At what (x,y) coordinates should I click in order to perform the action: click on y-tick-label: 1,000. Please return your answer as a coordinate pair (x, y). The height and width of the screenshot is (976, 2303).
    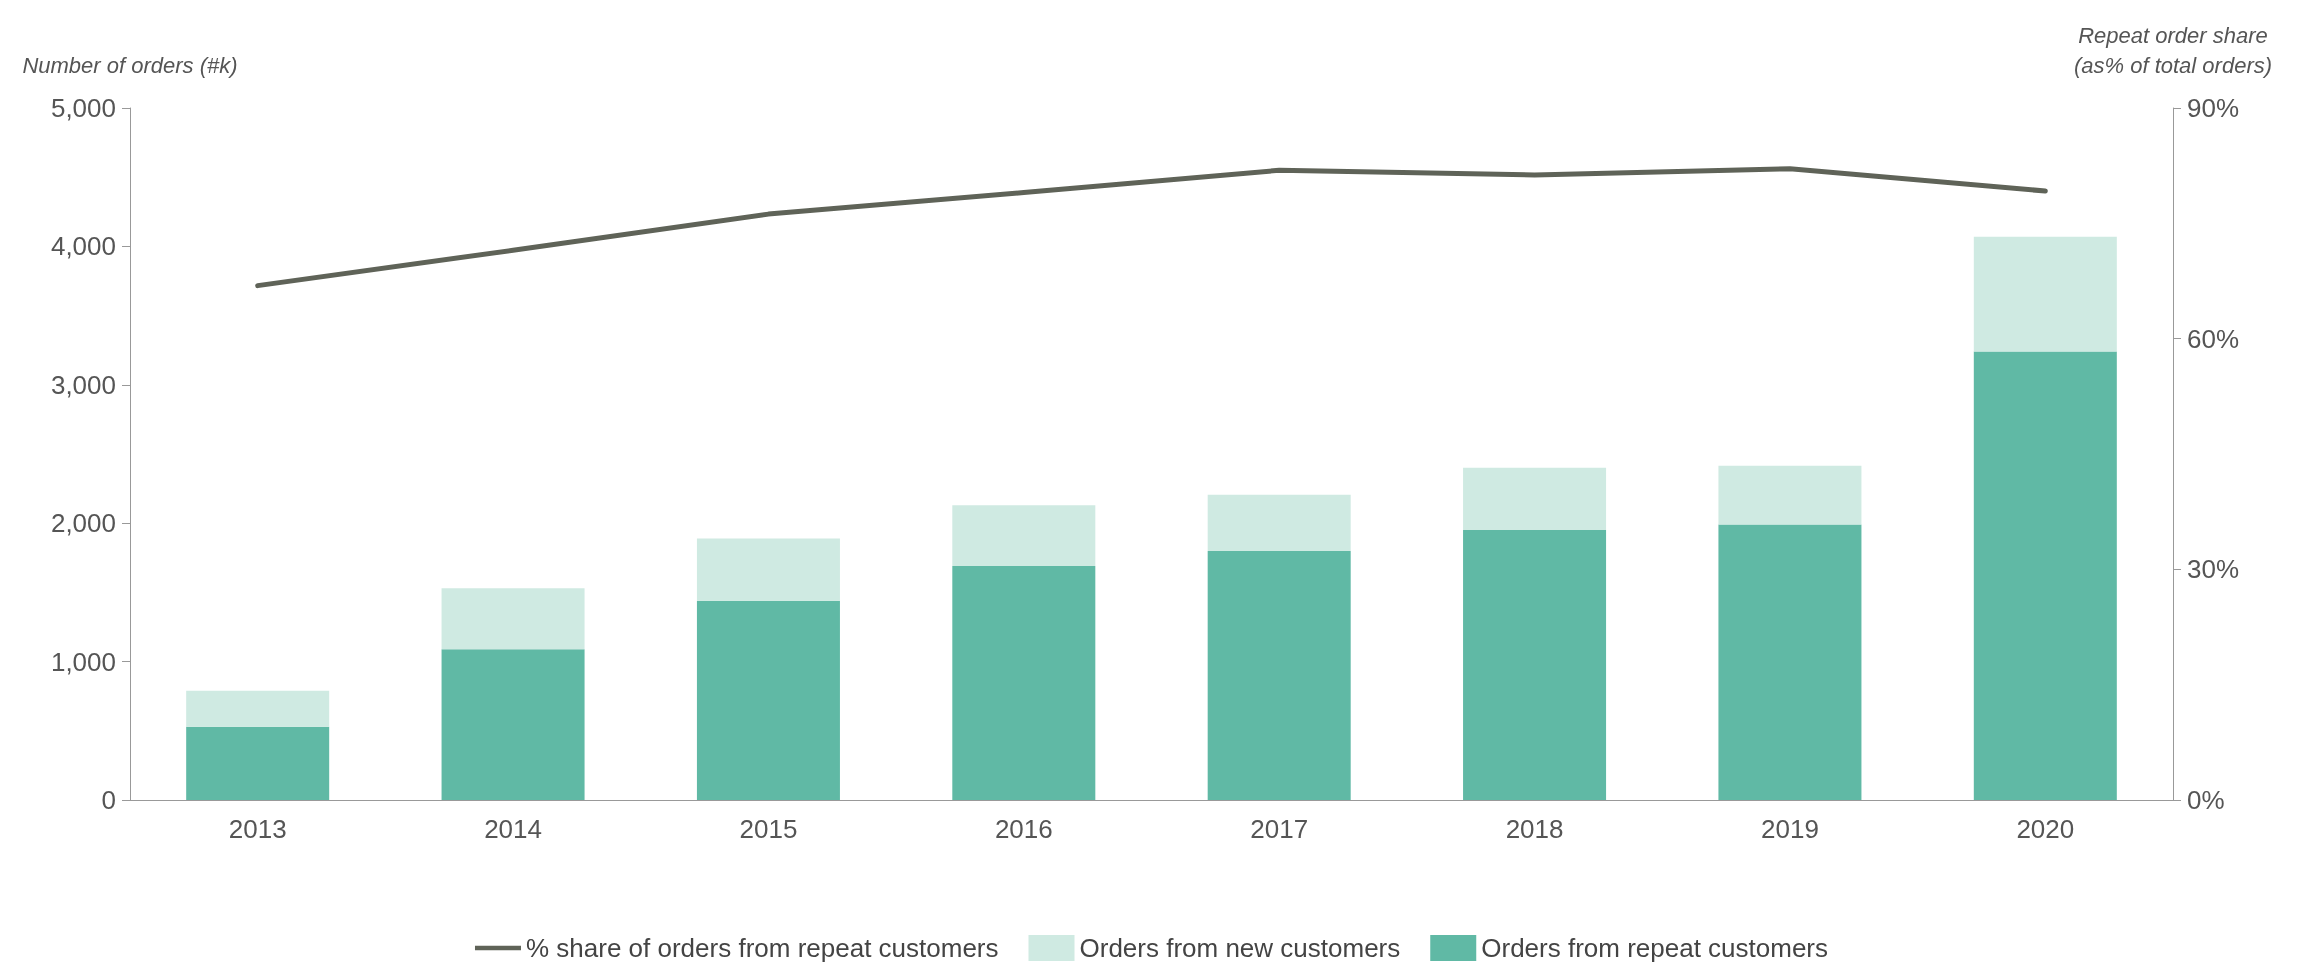
    Looking at the image, I should click on (83, 661).